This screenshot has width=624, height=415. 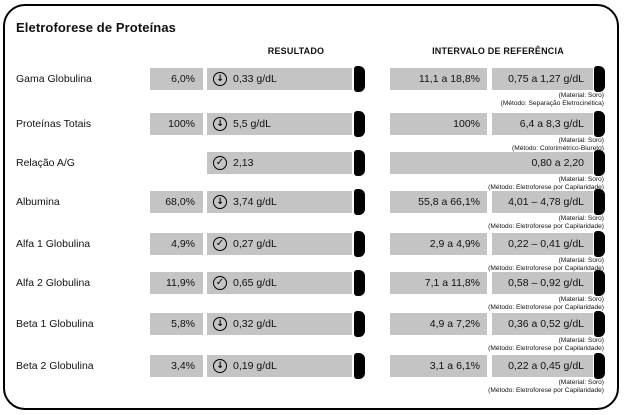 I want to click on result-percent-box: 100%, so click(x=176, y=124).